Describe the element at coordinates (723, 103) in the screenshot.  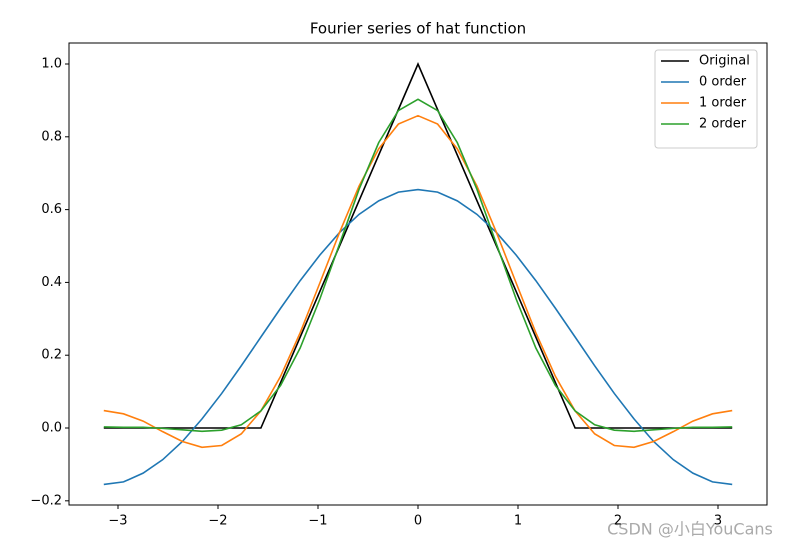
I see `legend-label: 1 order` at that location.